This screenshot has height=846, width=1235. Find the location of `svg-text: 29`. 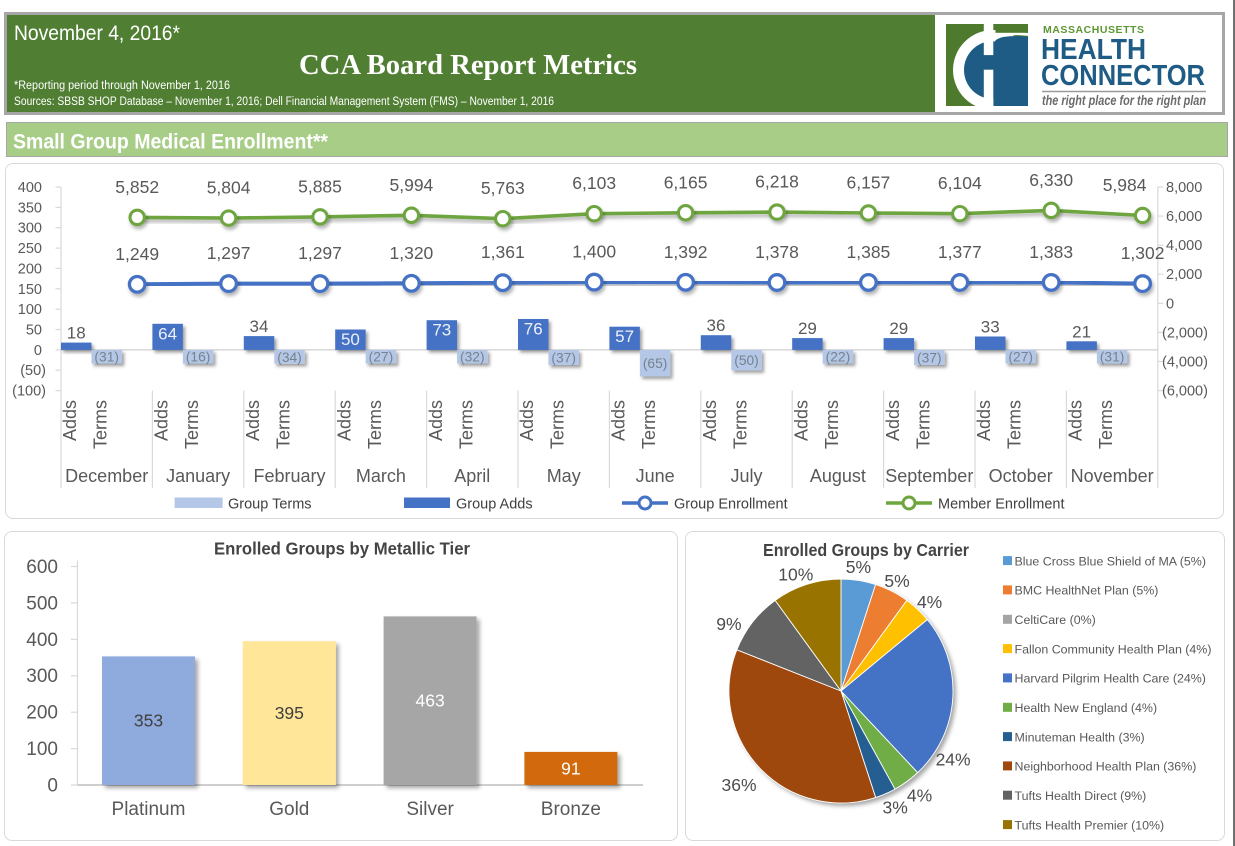

svg-text: 29 is located at coordinates (898, 328).